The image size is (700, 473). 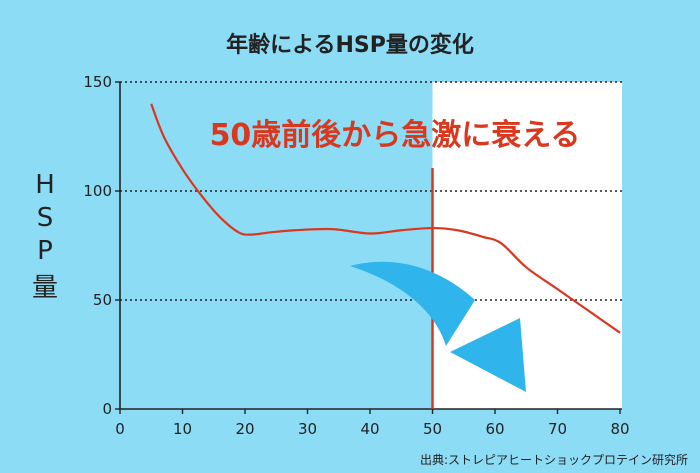 What do you see at coordinates (395, 135) in the screenshot?
I see `annotation-text: 50歳前後から急激に衰える` at bounding box center [395, 135].